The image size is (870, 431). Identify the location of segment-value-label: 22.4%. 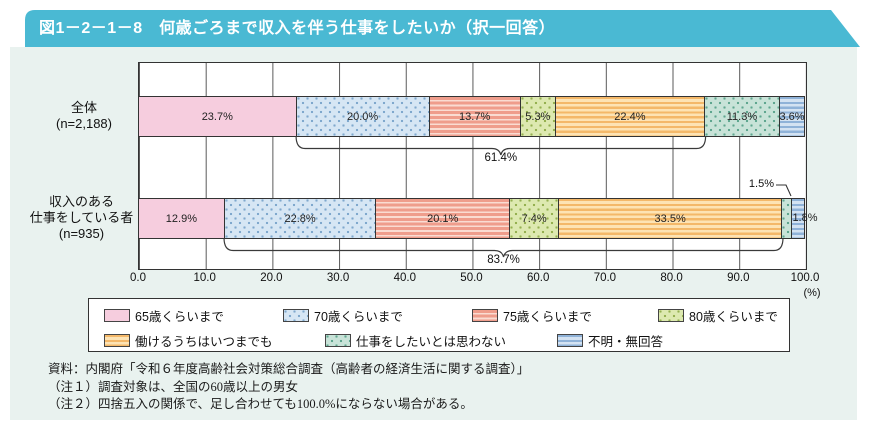
(630, 116).